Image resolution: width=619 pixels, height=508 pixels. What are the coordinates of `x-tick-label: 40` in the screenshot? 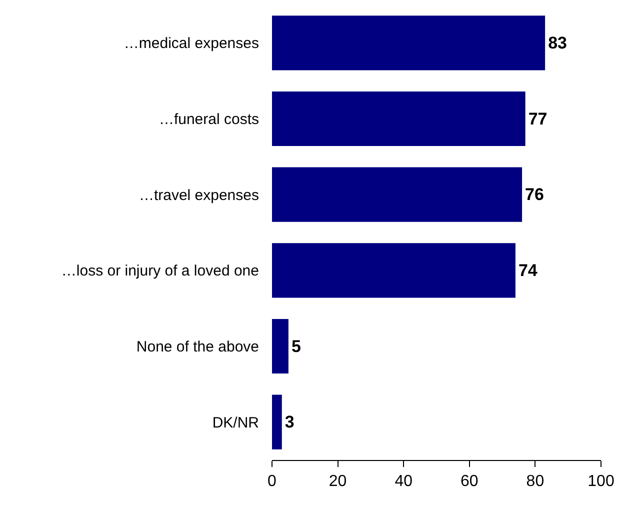 It's located at (403, 481).